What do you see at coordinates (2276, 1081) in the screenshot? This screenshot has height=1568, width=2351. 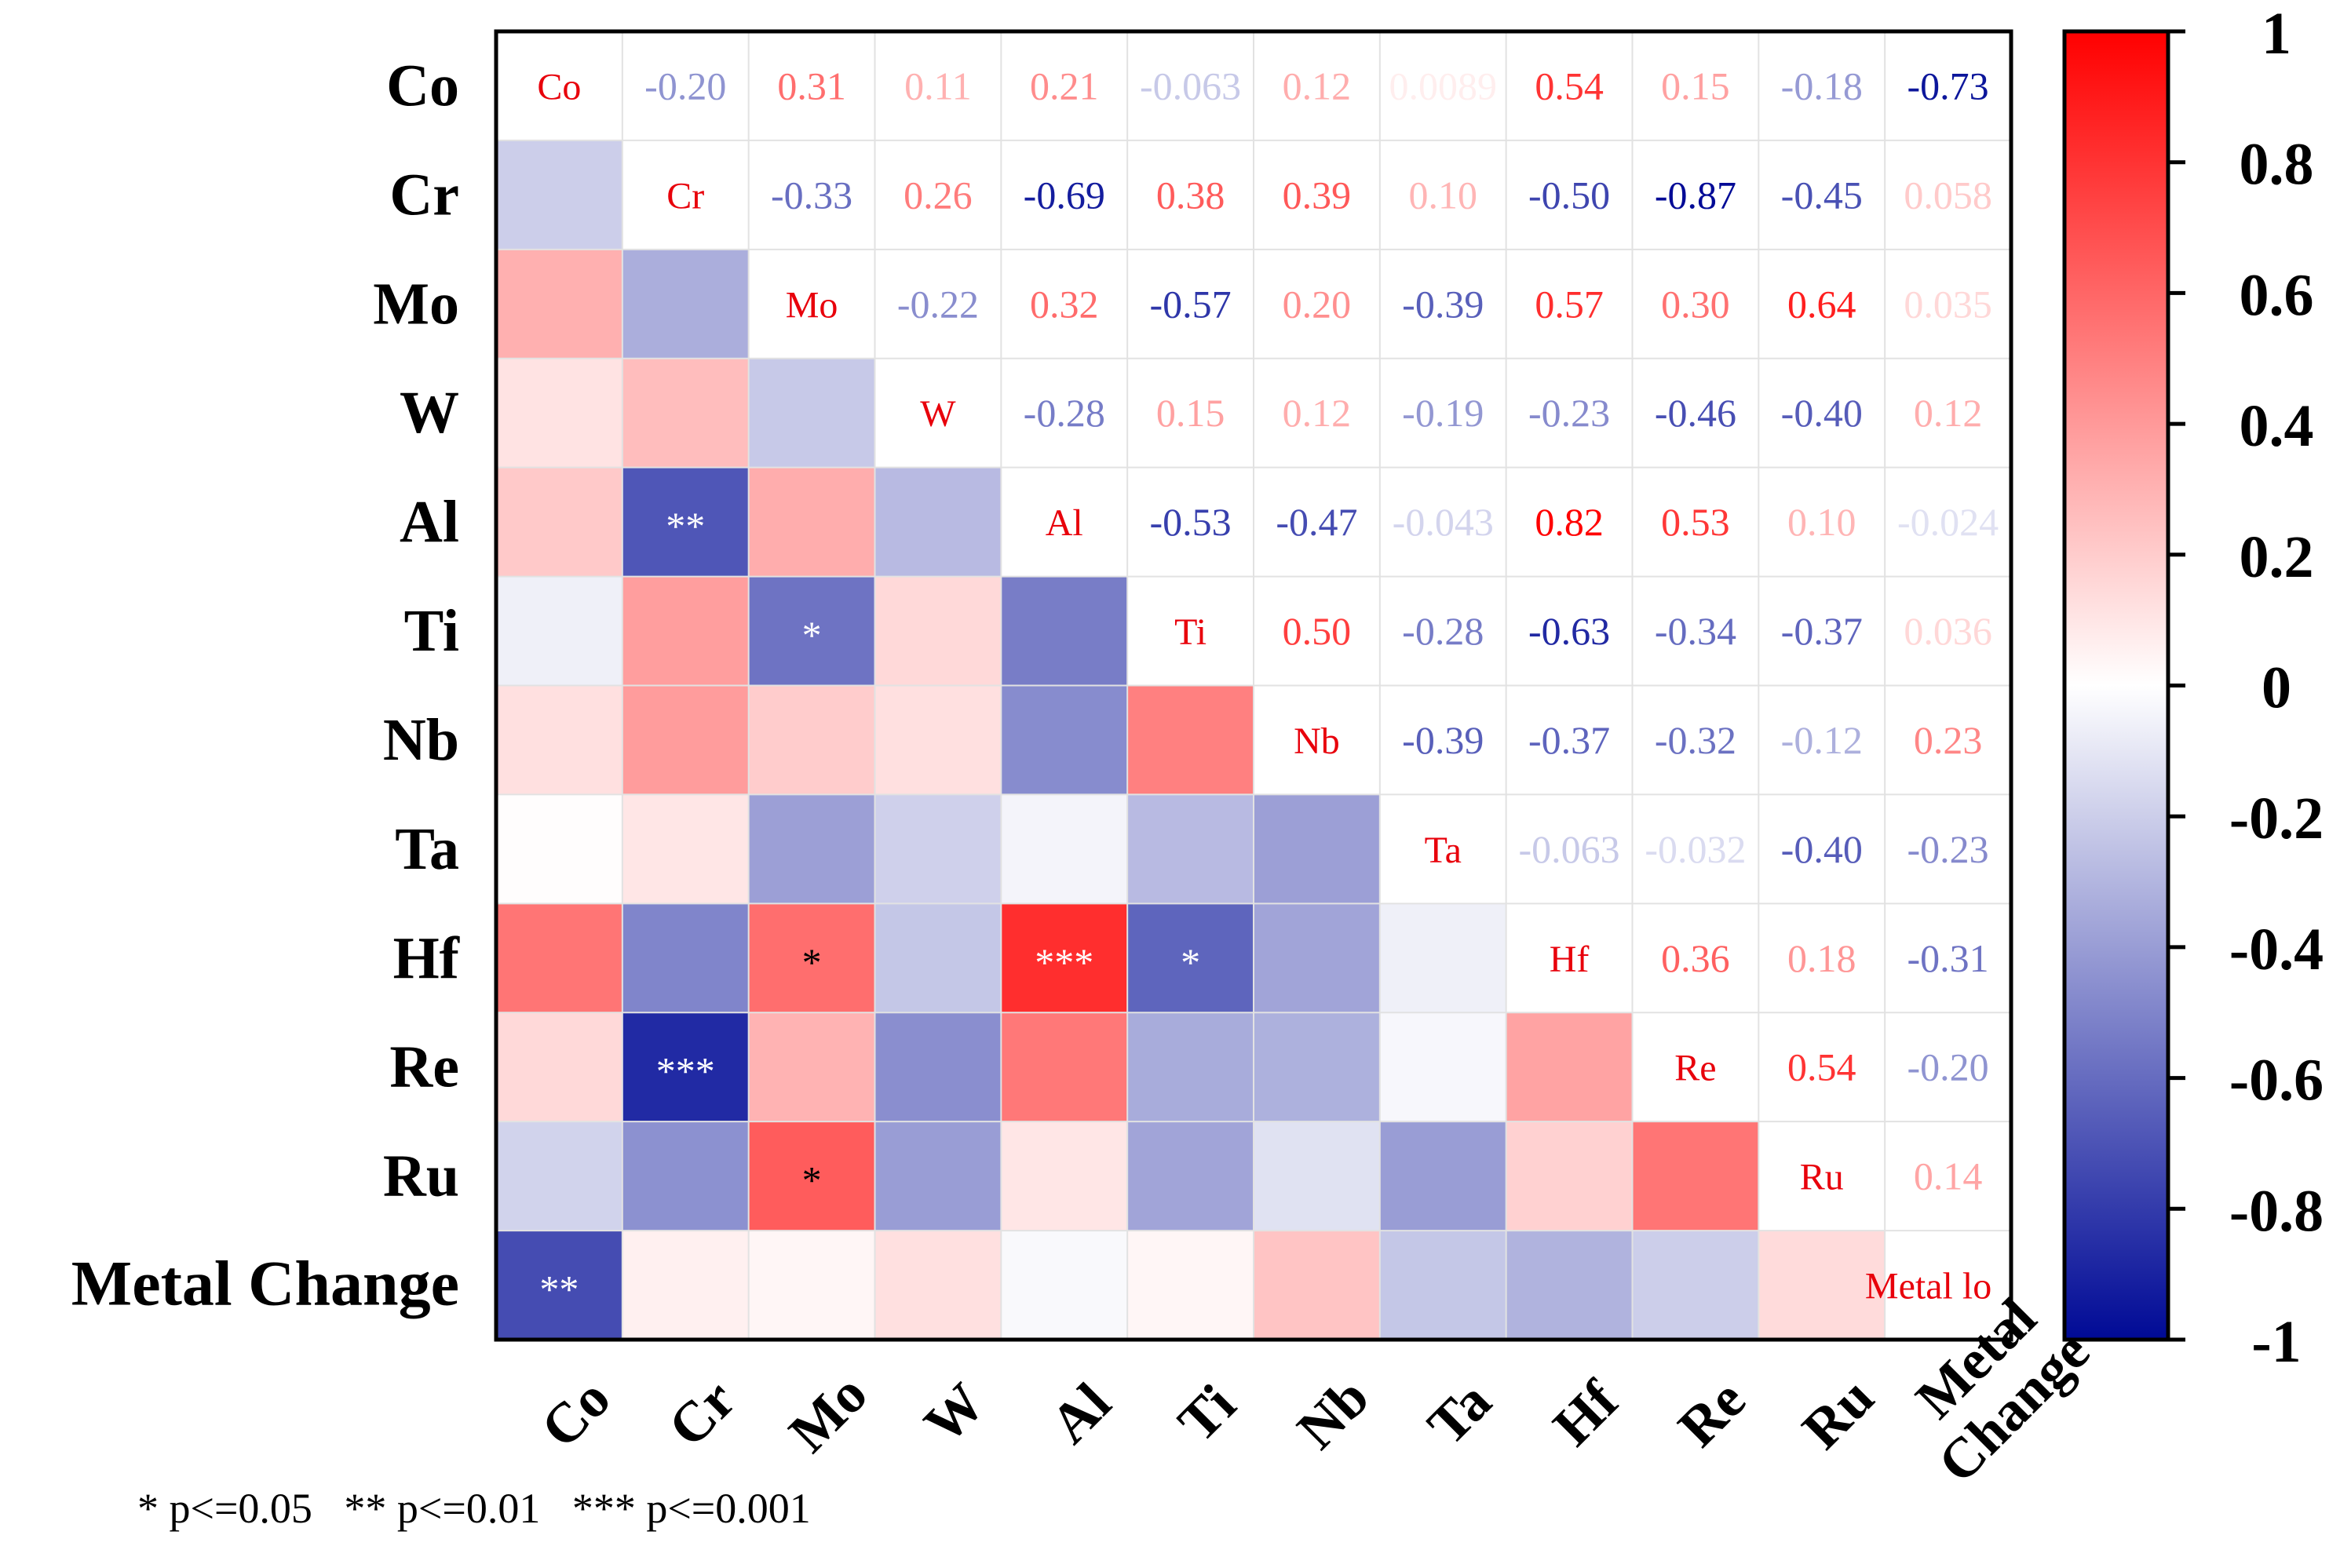 I see `colorbar-tick-label: -0.6` at bounding box center [2276, 1081].